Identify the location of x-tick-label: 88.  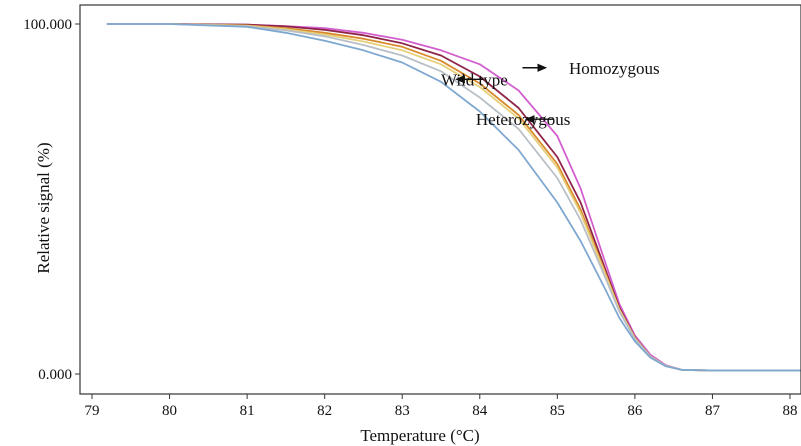
(790, 411).